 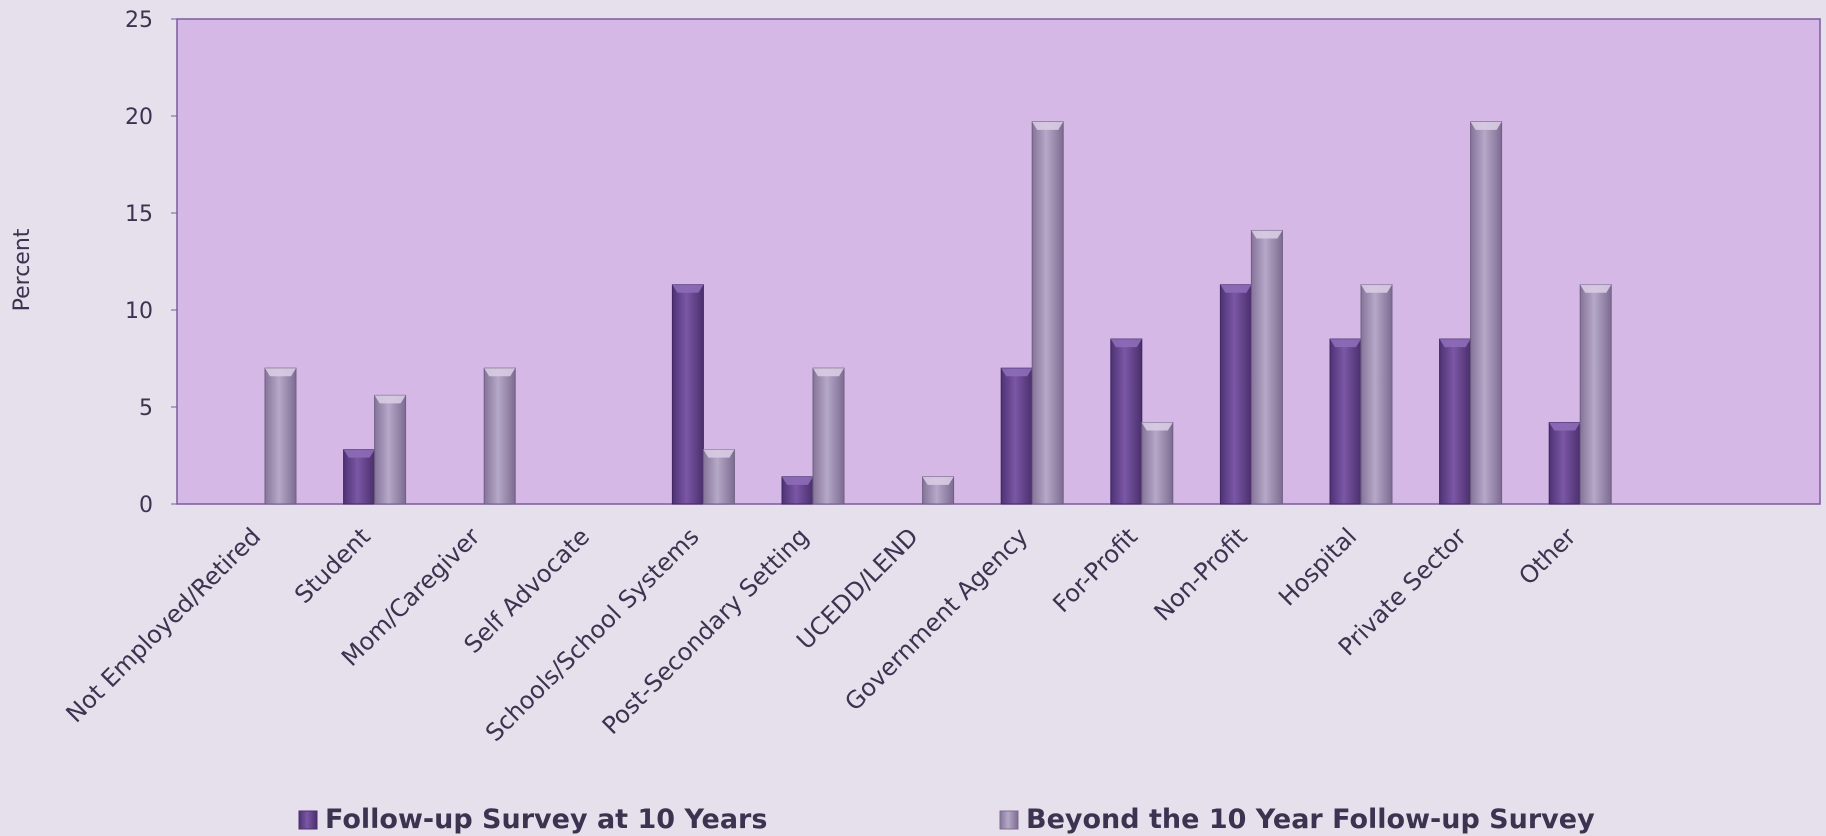 I want to click on legend-label-series-2: Beyond the 10 Year Follow-up Survey, so click(x=1310, y=819).